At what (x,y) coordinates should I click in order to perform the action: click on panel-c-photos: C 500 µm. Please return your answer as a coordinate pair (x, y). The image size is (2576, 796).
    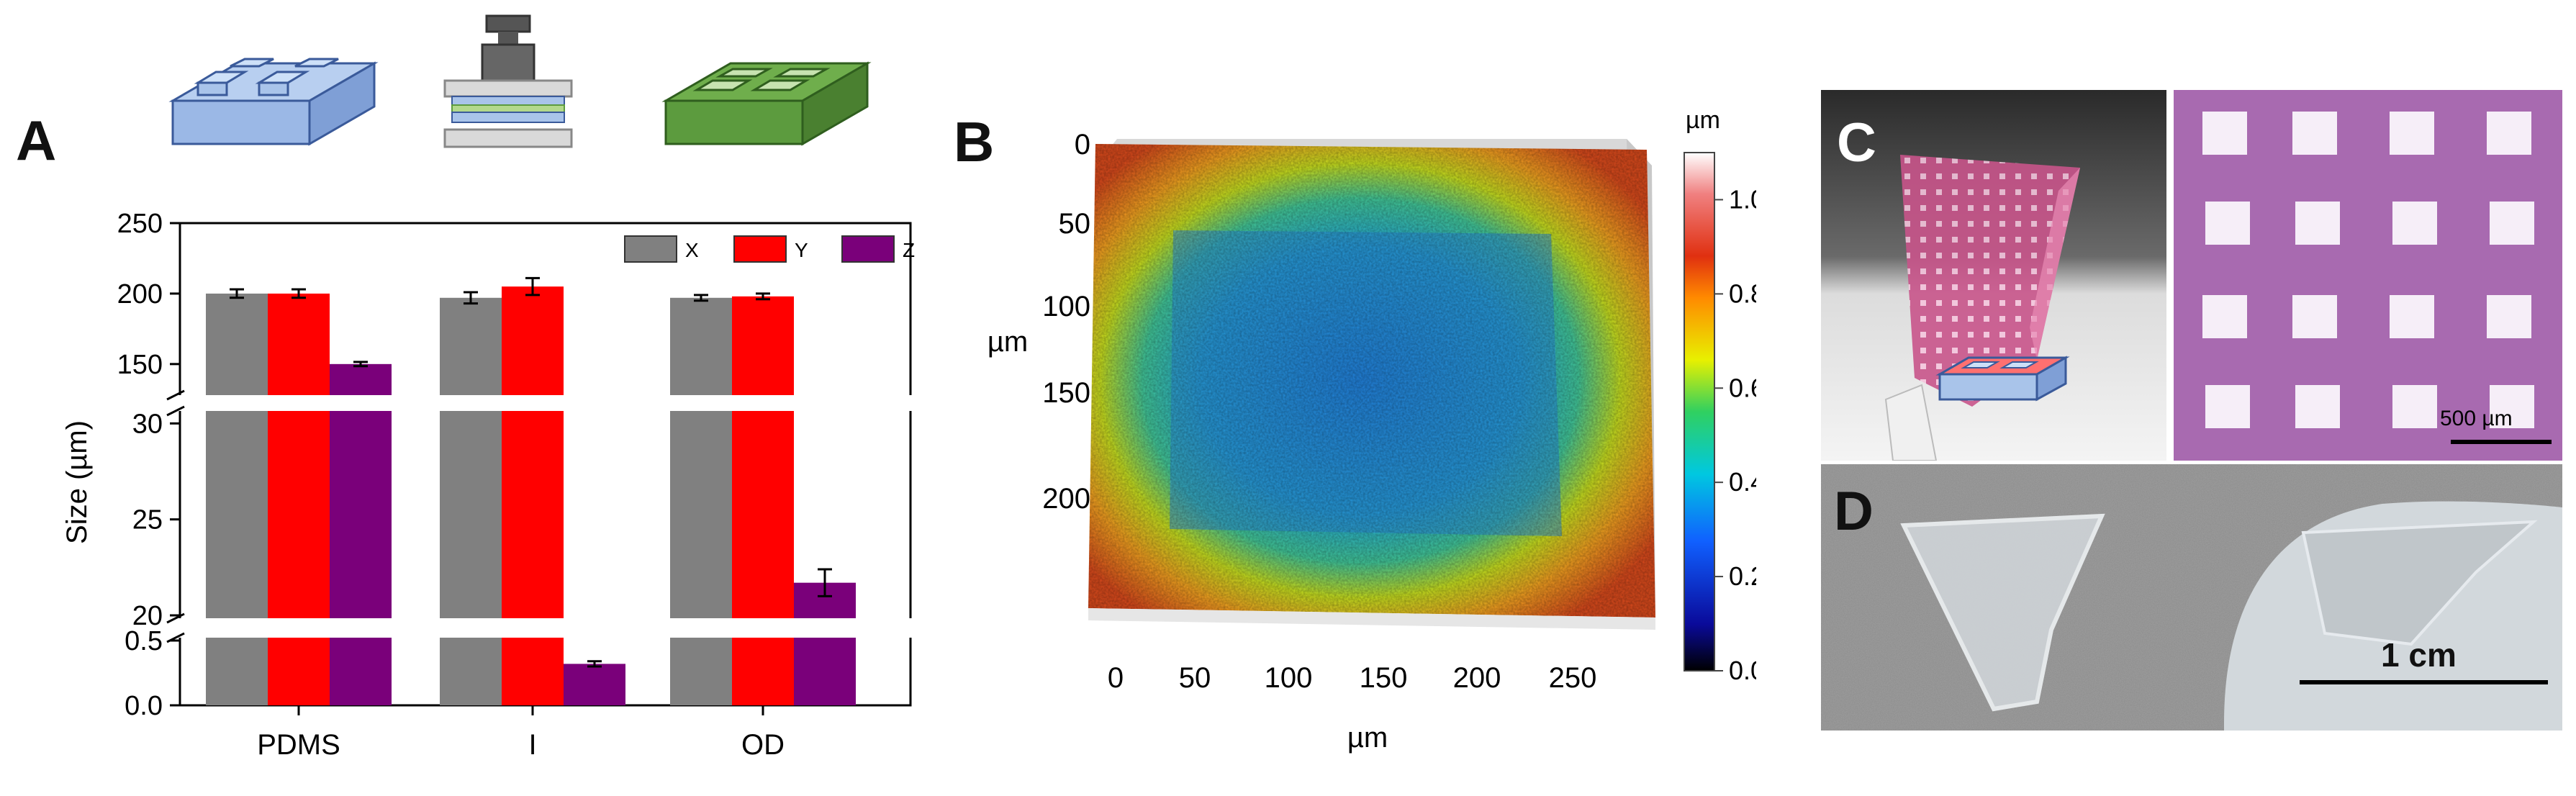
    Looking at the image, I should click on (2192, 275).